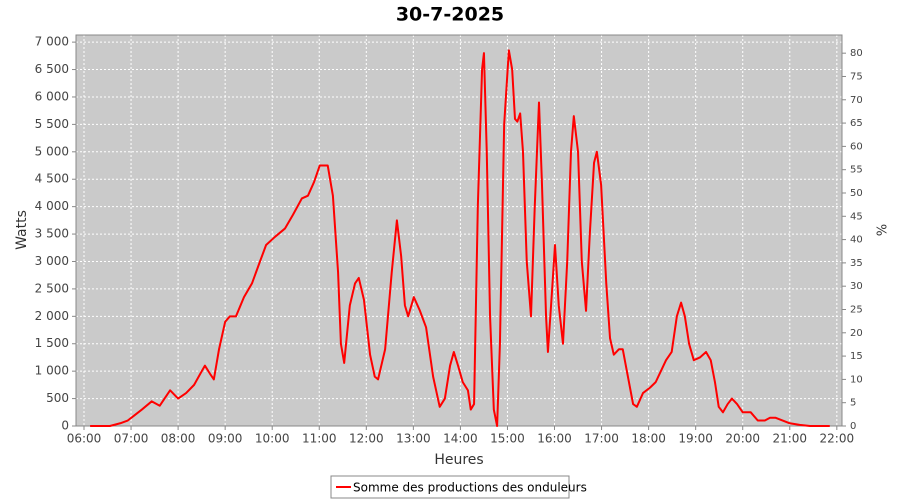 The image size is (900, 500). What do you see at coordinates (52, 96) in the screenshot?
I see `y-tick-label: 6 000` at bounding box center [52, 96].